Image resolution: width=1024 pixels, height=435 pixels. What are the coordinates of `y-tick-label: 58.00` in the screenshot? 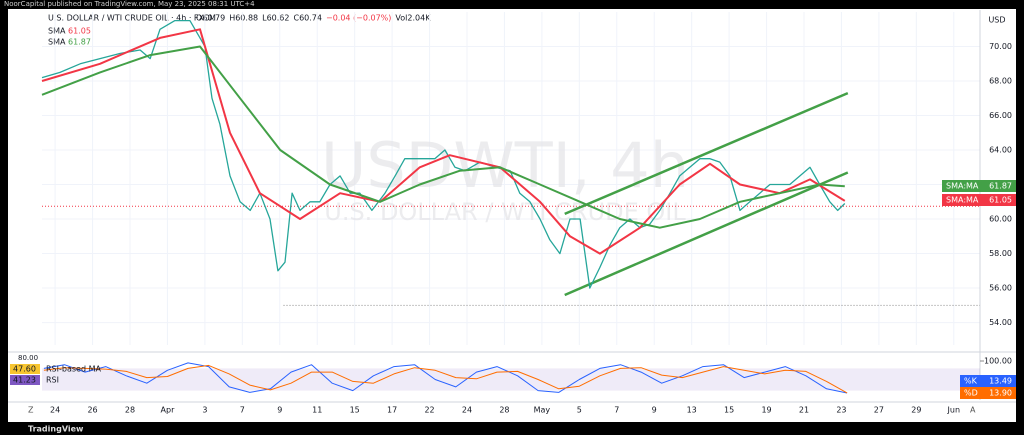 It's located at (1000, 253).